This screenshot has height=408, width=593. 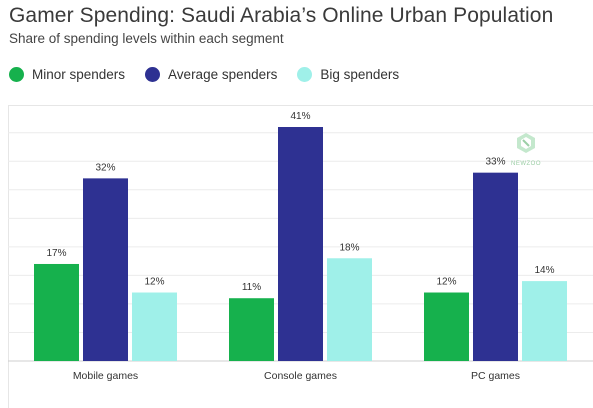 I want to click on legend-label-average-spenders: Average spenders, so click(x=223, y=74).